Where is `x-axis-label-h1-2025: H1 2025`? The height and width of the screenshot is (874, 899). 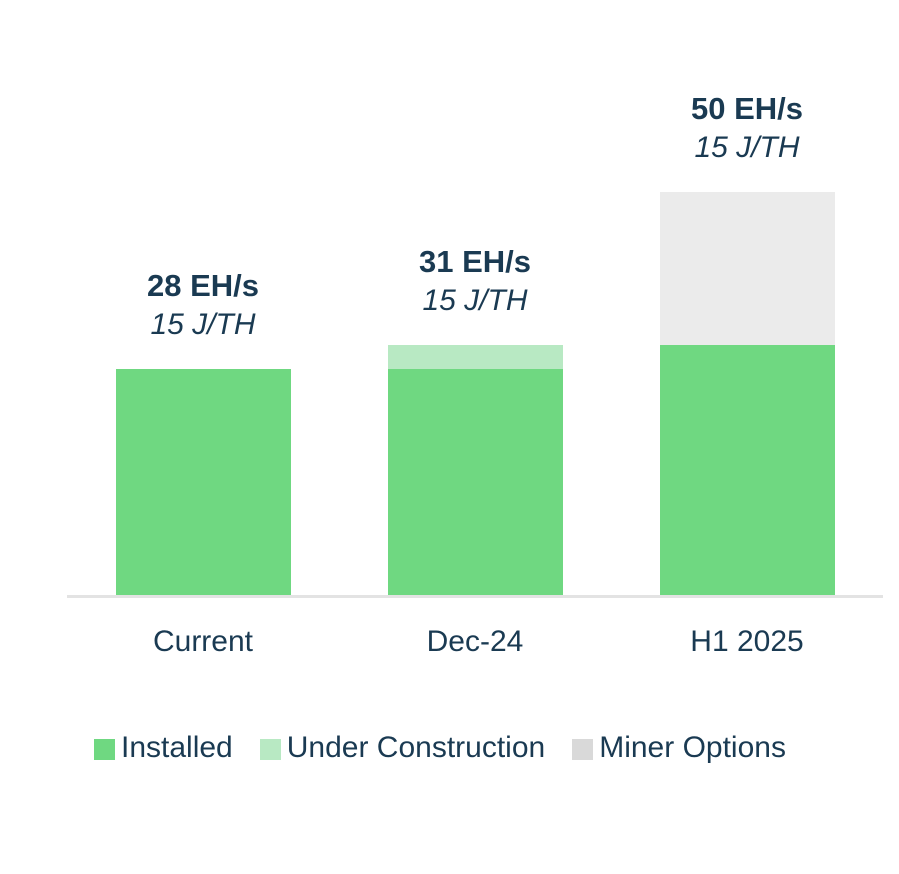
x-axis-label-h1-2025: H1 2025 is located at coordinates (747, 641).